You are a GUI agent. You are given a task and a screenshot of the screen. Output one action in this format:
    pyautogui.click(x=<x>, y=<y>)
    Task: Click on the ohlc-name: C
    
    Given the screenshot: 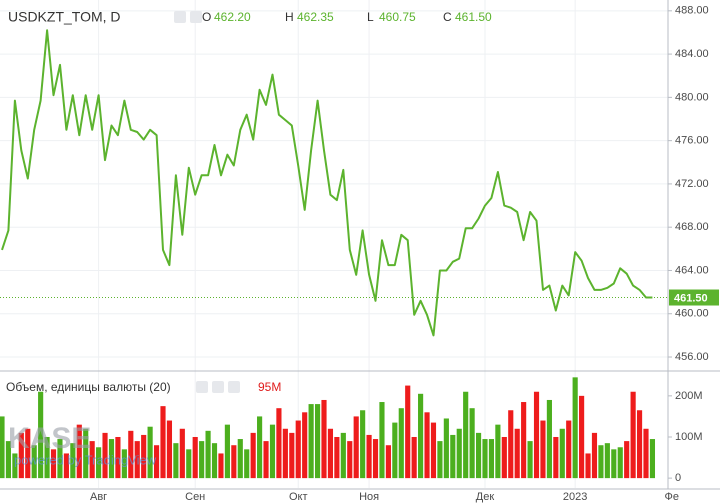 What is the action you would take?
    pyautogui.click(x=447, y=17)
    